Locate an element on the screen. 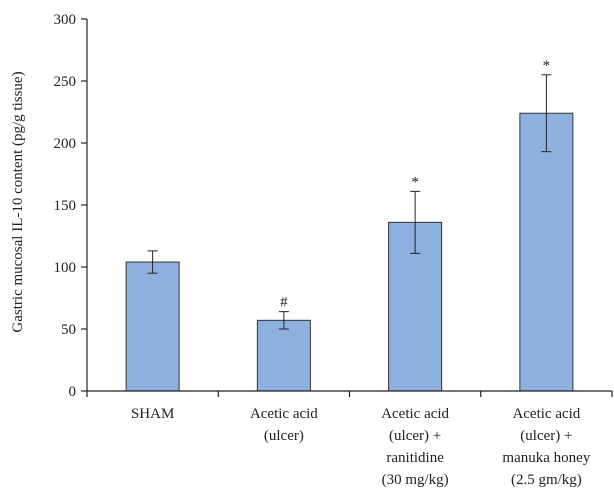 Image resolution: width=614 pixels, height=502 pixels. y-tick-label: 100 is located at coordinates (65, 268).